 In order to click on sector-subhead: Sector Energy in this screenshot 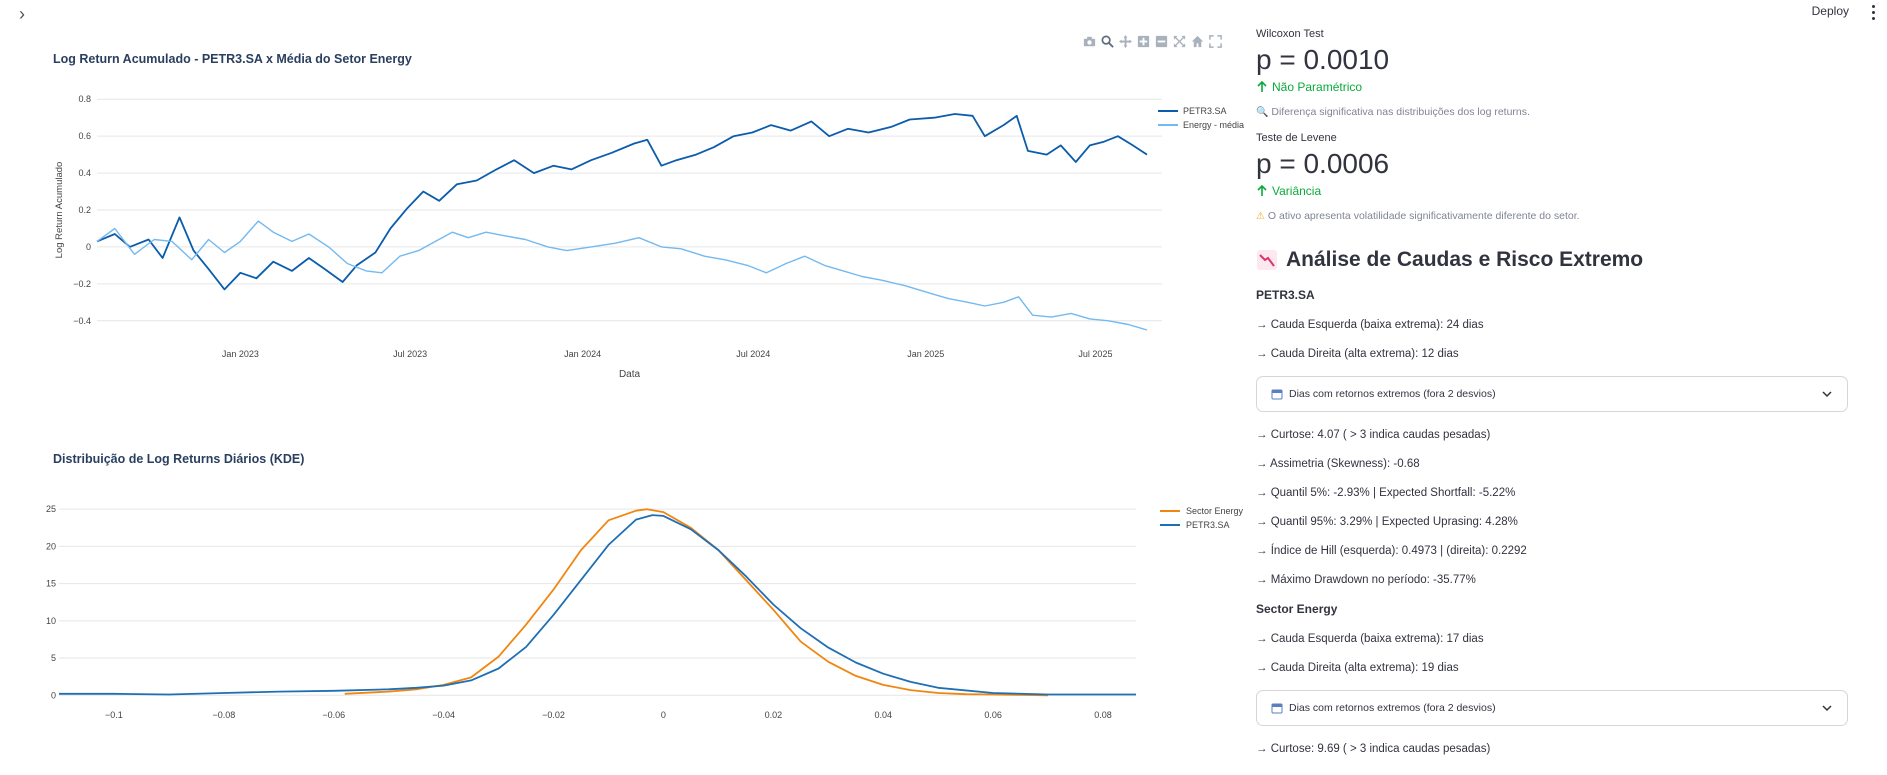, I will do `click(1297, 609)`.